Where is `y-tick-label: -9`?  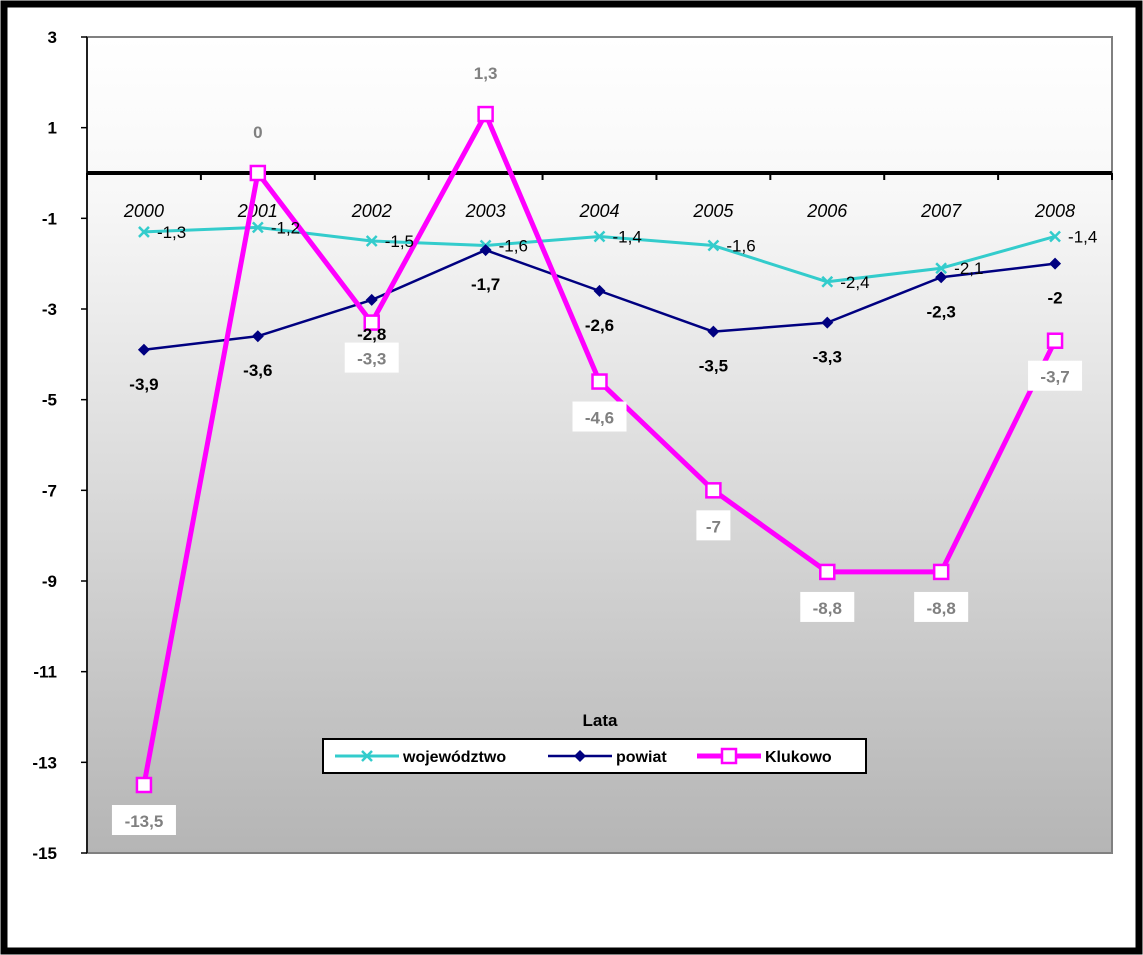
y-tick-label: -9 is located at coordinates (49, 581).